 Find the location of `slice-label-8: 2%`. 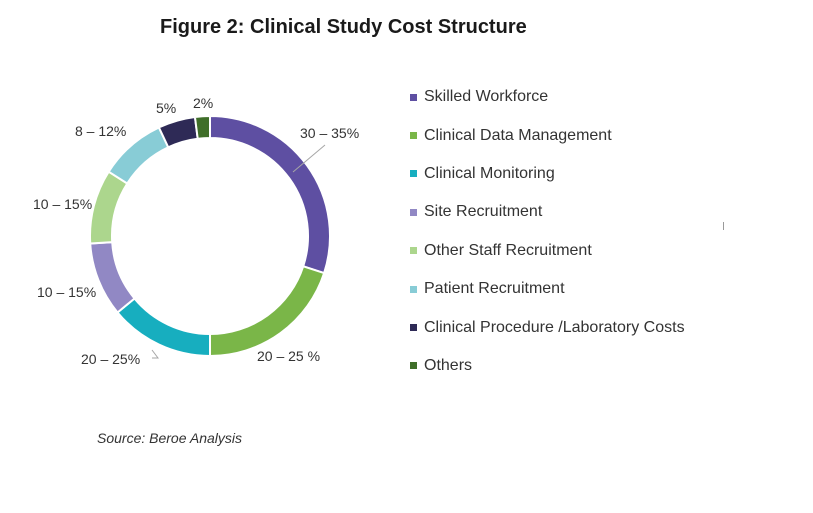

slice-label-8: 2% is located at coordinates (203, 103).